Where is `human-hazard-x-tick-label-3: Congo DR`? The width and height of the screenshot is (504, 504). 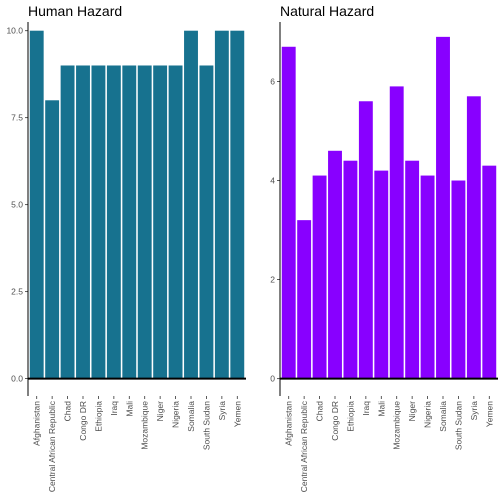 human-hazard-x-tick-label-3: Congo DR is located at coordinates (83, 421).